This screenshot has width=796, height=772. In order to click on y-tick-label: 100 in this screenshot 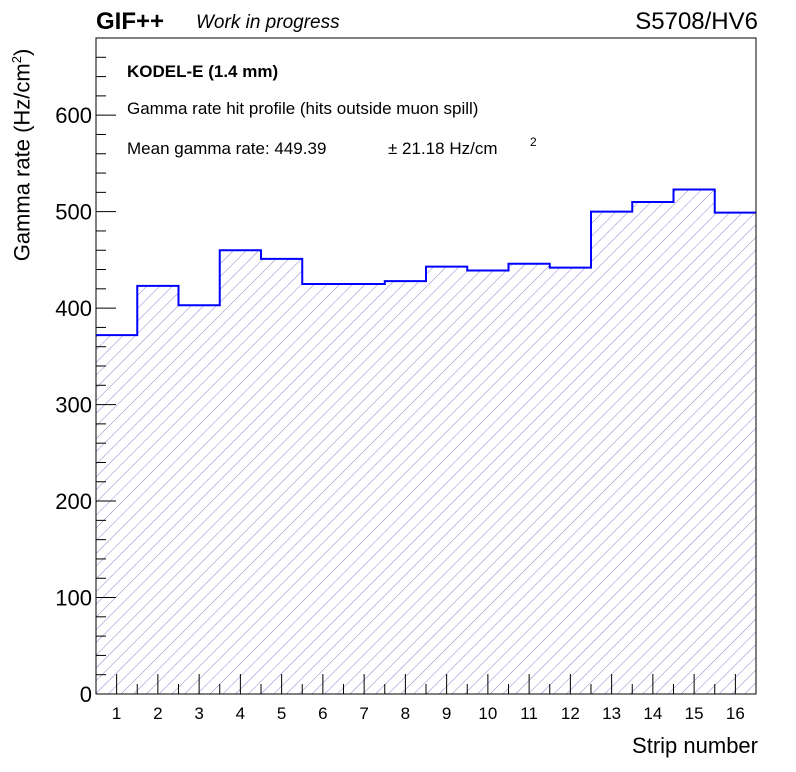, I will do `click(73, 598)`.